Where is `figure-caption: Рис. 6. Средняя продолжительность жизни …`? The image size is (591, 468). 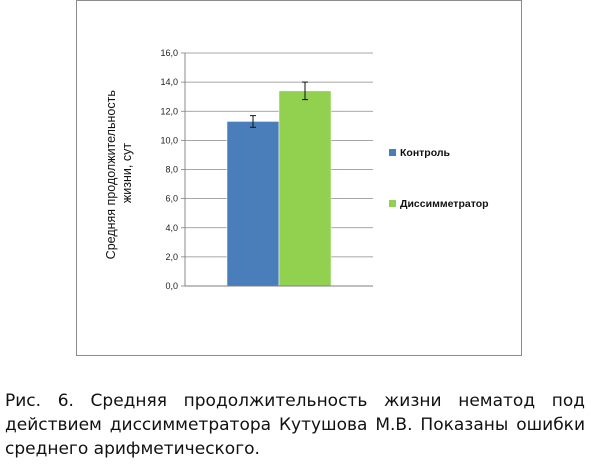
figure-caption: Рис. 6. Средняя продолжительность жизни … is located at coordinates (295, 425).